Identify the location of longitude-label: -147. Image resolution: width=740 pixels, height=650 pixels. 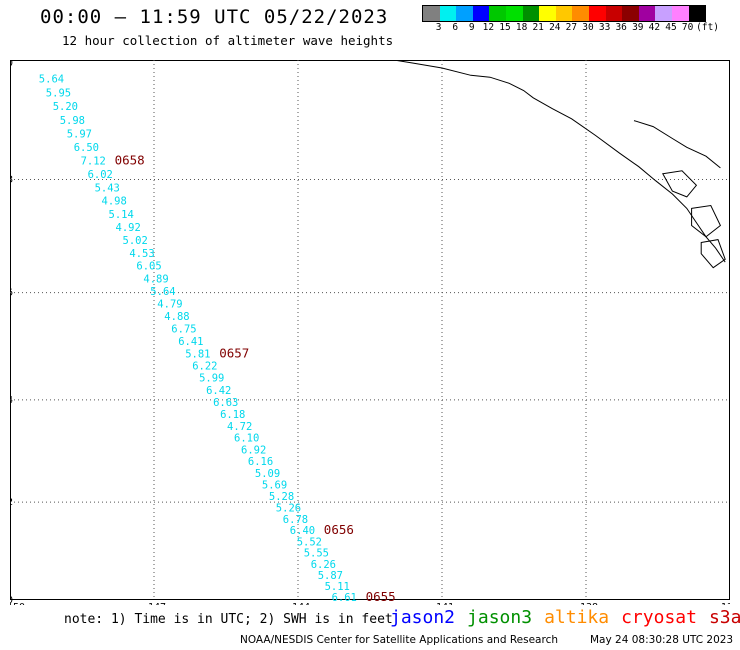
(154, 603).